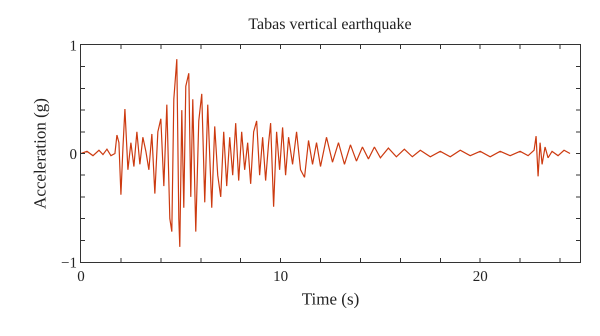  I want to click on y-tick-label: 0, so click(73, 154).